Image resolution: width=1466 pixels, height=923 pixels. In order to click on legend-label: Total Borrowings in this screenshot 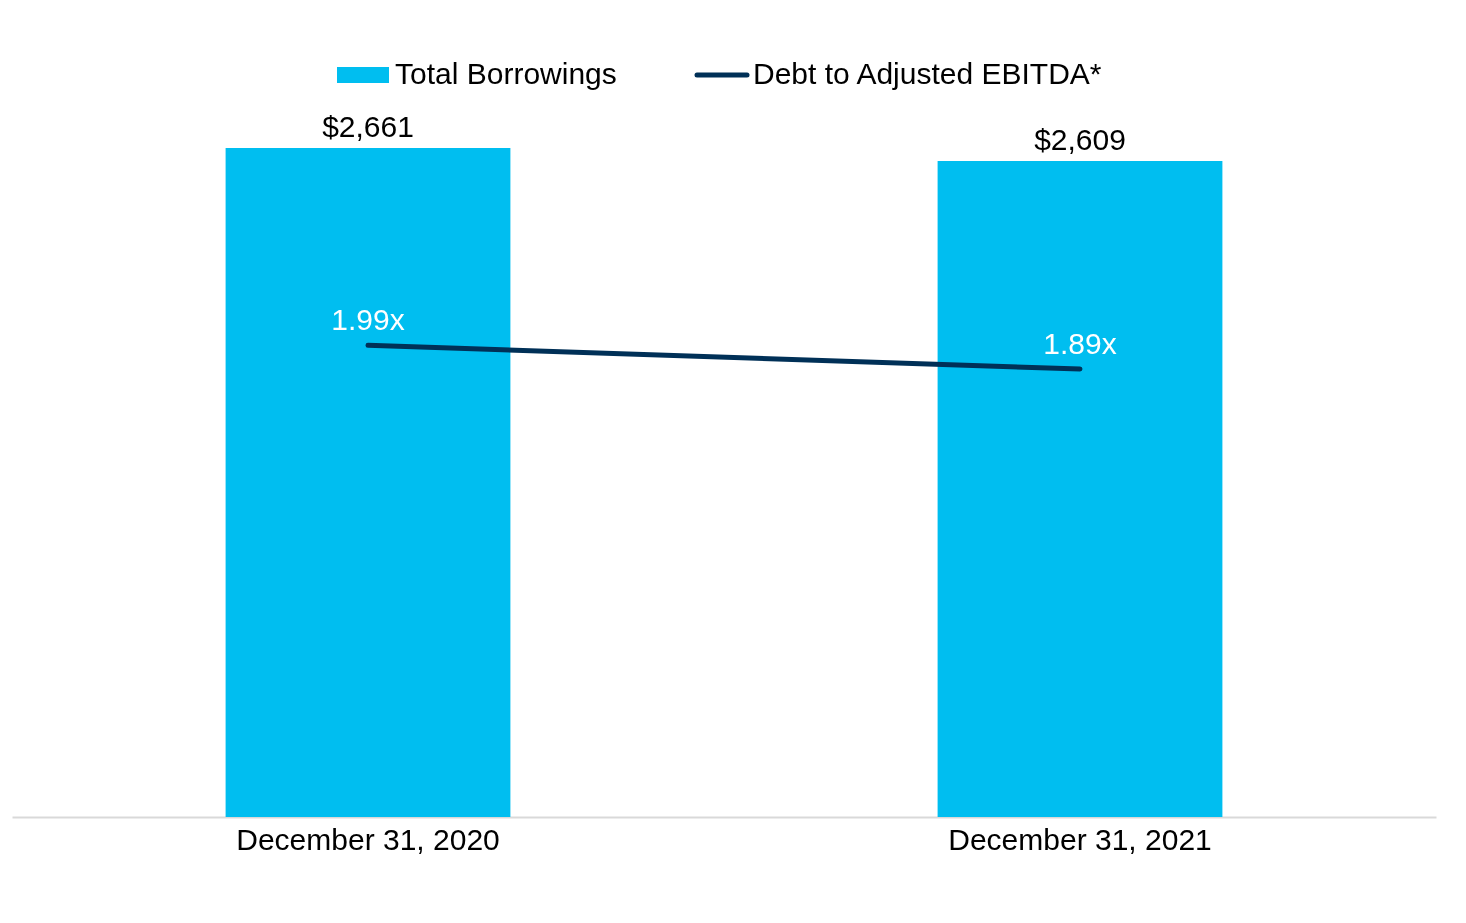, I will do `click(506, 73)`.